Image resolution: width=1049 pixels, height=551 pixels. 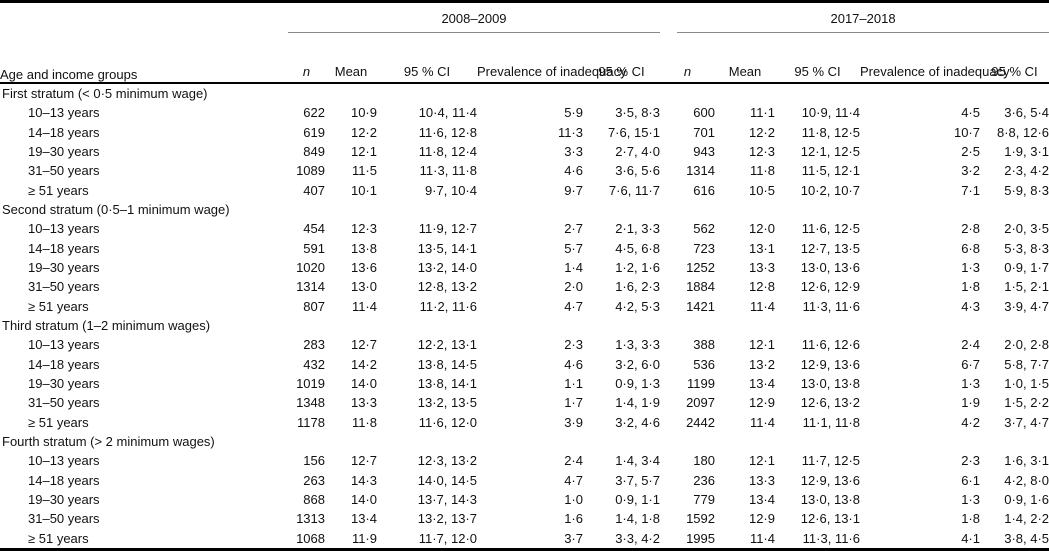 What do you see at coordinates (970, 364) in the screenshot?
I see `value-cell: 6·7` at bounding box center [970, 364].